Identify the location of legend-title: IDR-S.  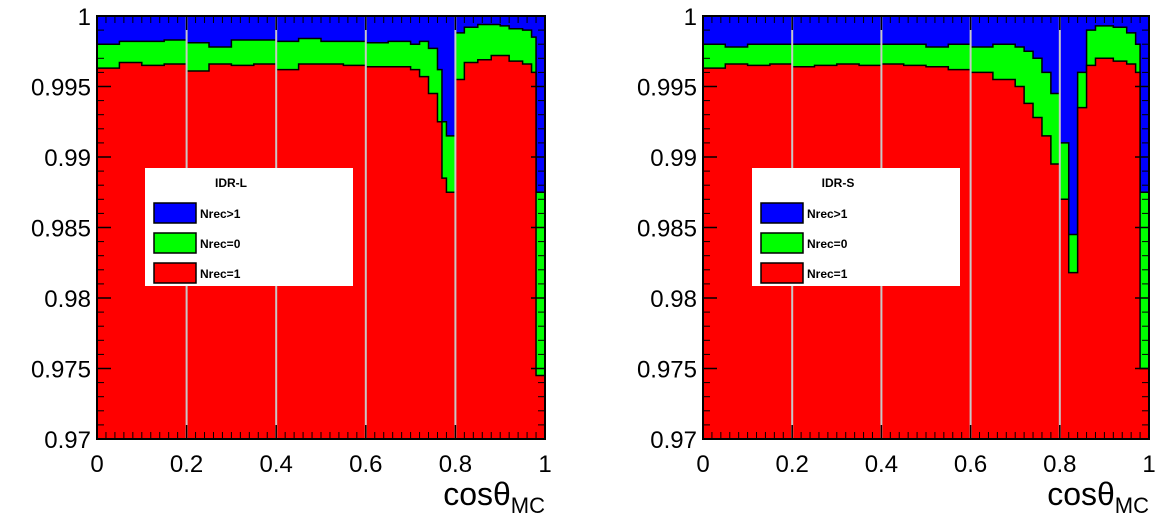
(838, 183).